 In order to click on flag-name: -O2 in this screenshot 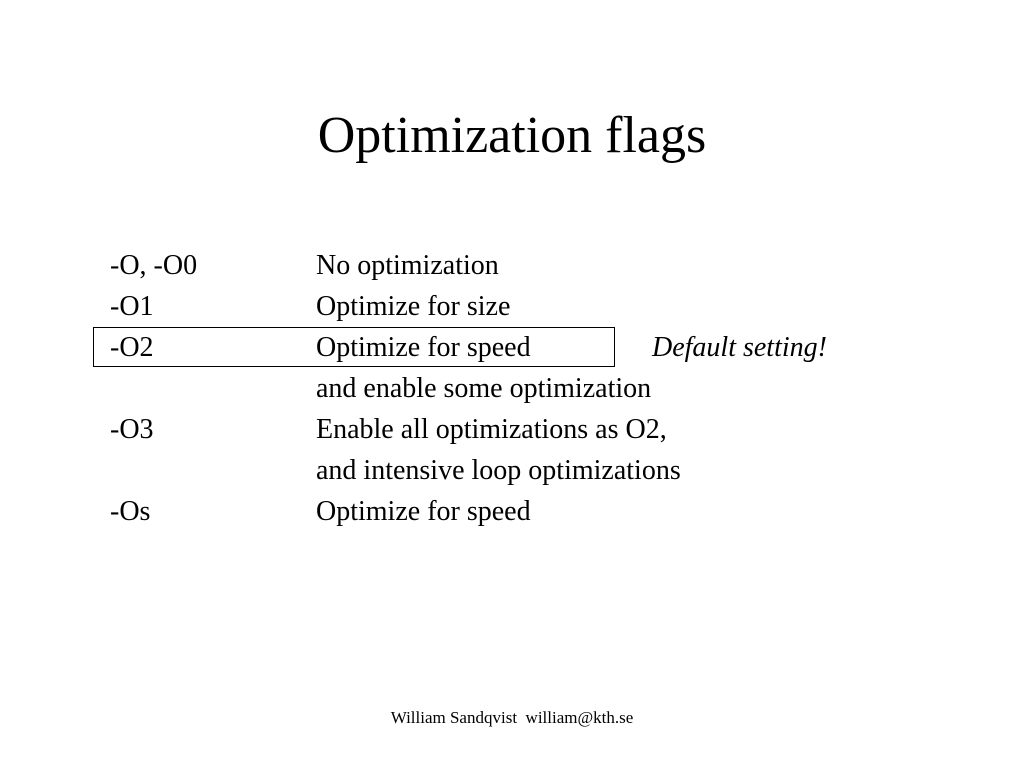, I will do `click(132, 347)`.